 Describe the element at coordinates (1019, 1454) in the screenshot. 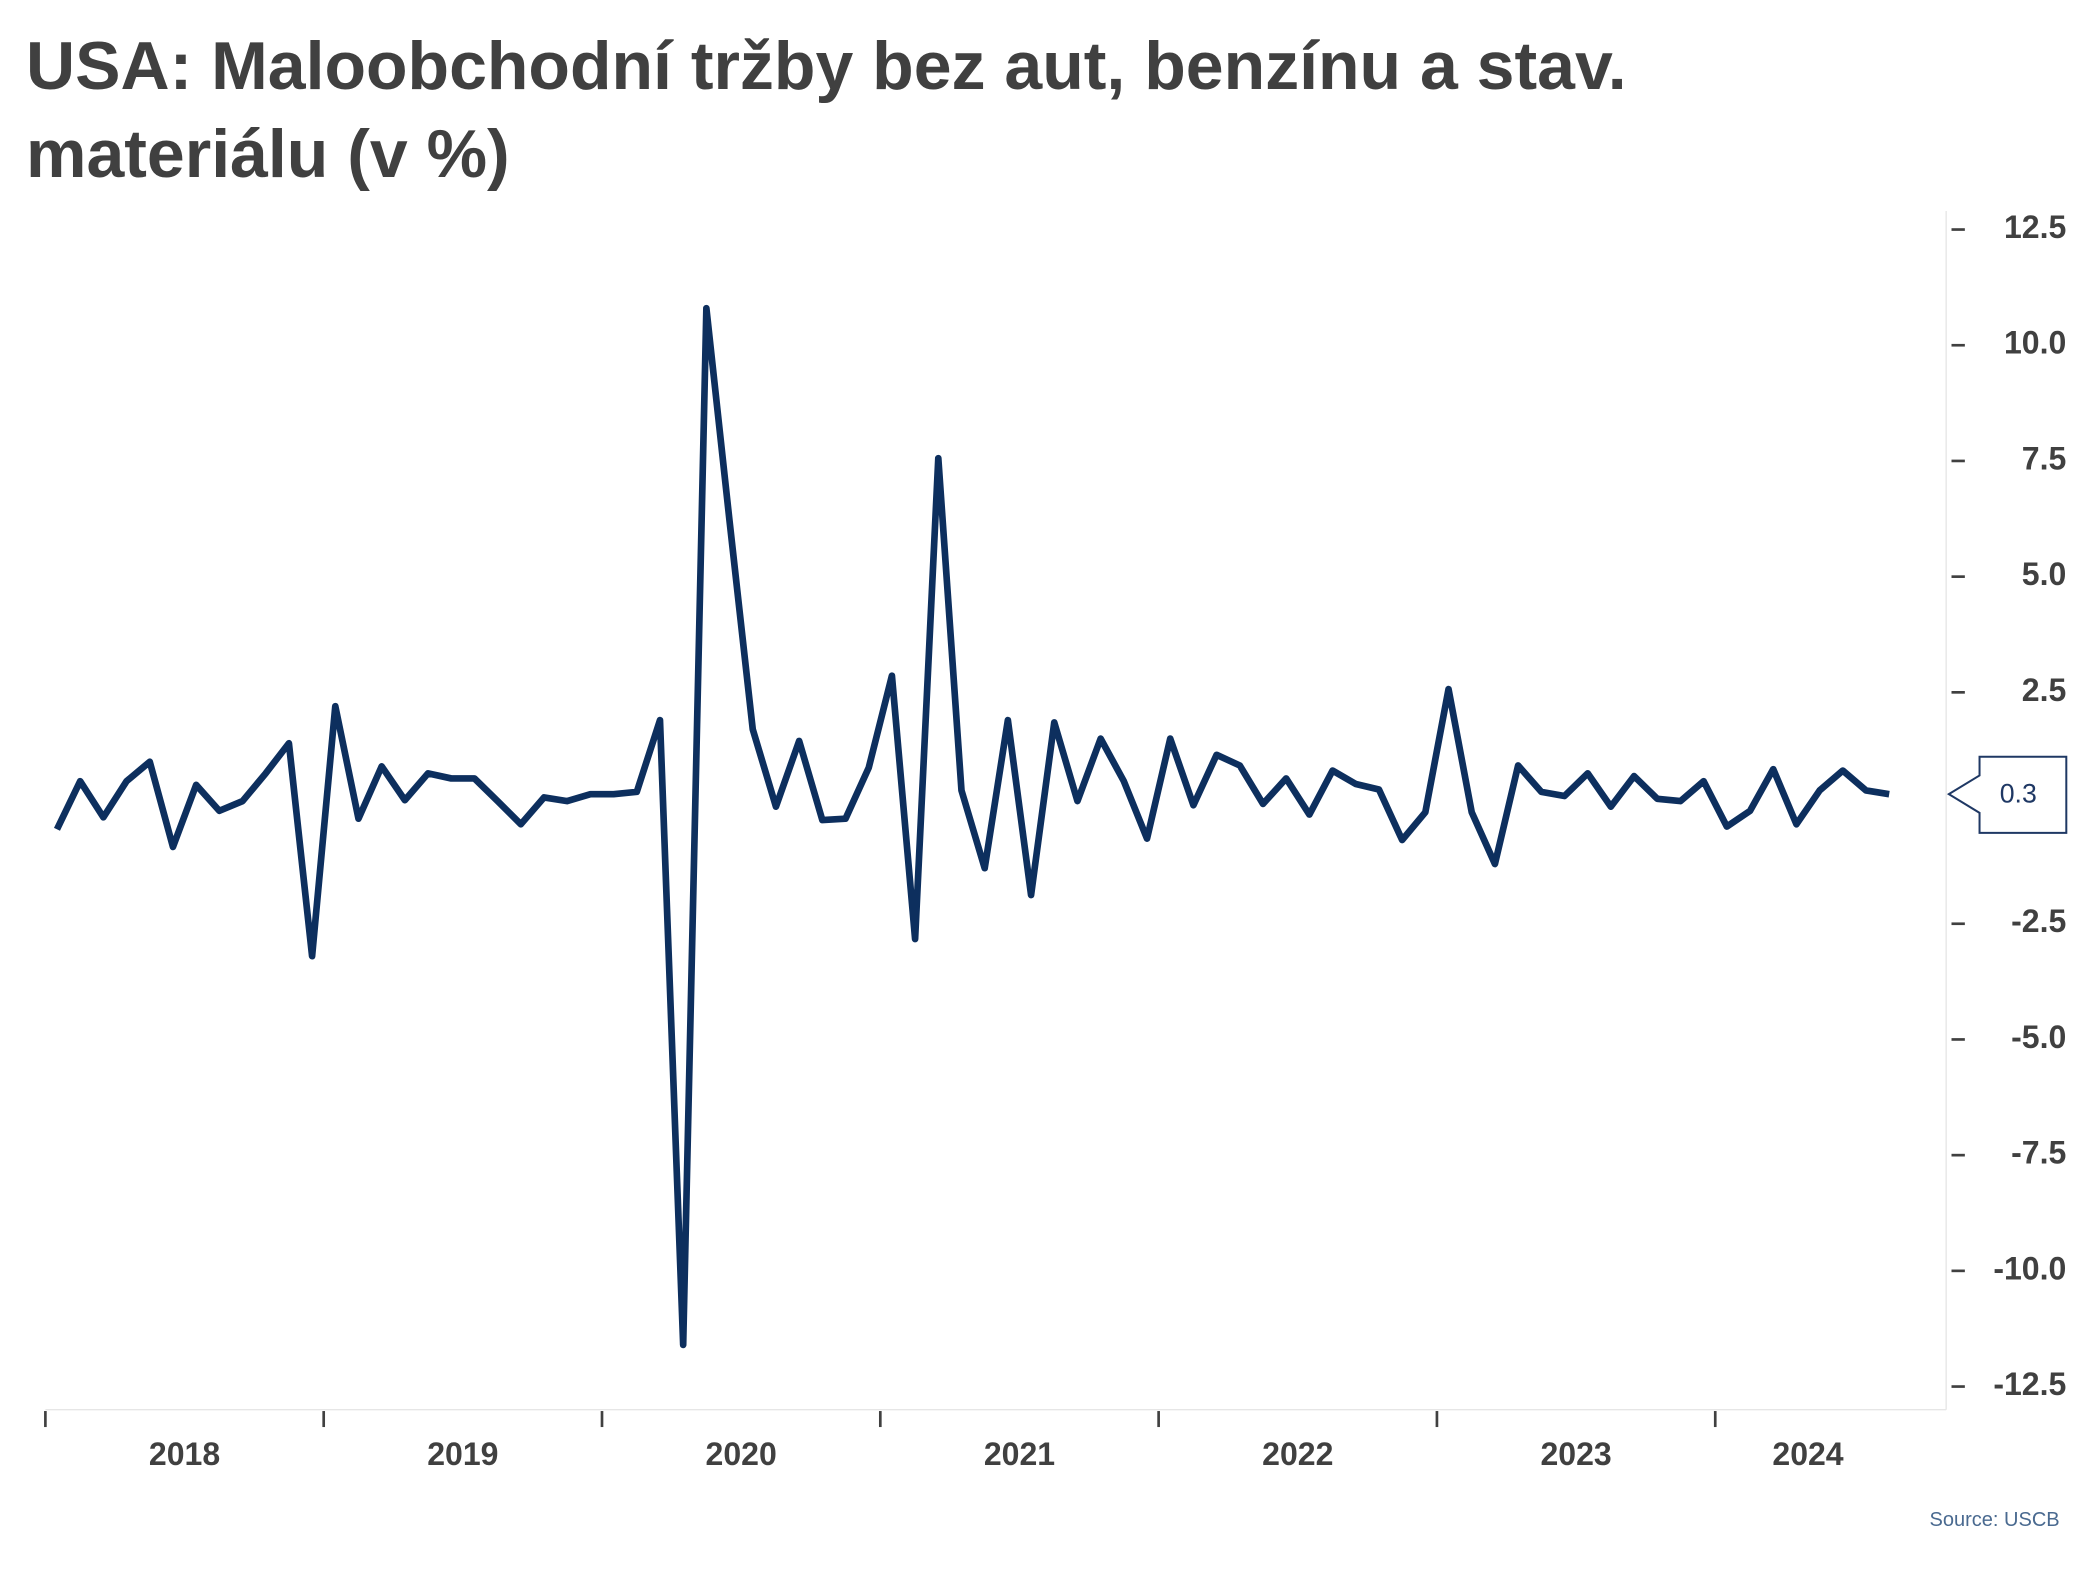

I see `x-tick-label: 2021` at that location.